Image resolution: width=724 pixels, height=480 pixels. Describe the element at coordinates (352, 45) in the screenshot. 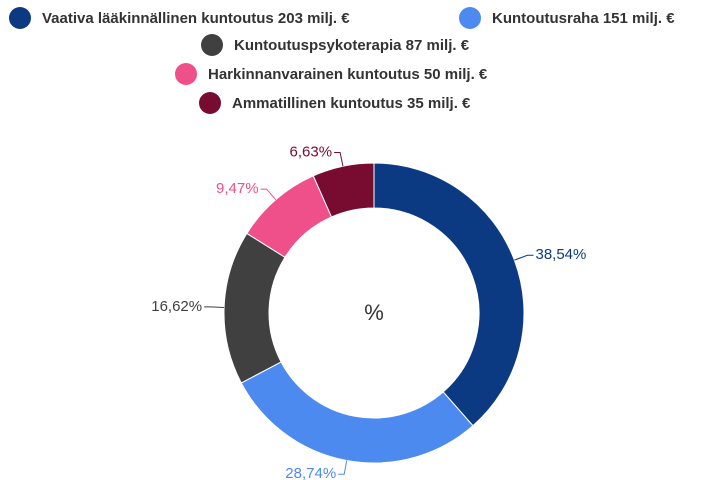

I see `legend-label: Kuntoutuspsykoterapia 87 milj. €` at that location.